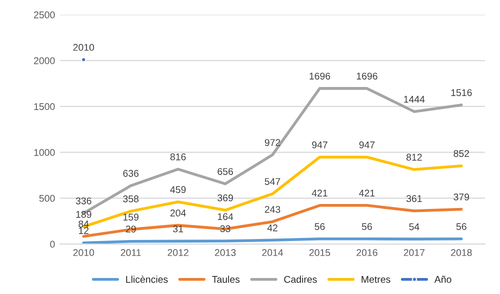 The width and height of the screenshot is (500, 294). What do you see at coordinates (414, 99) in the screenshot?
I see `data-label: 1444` at bounding box center [414, 99].